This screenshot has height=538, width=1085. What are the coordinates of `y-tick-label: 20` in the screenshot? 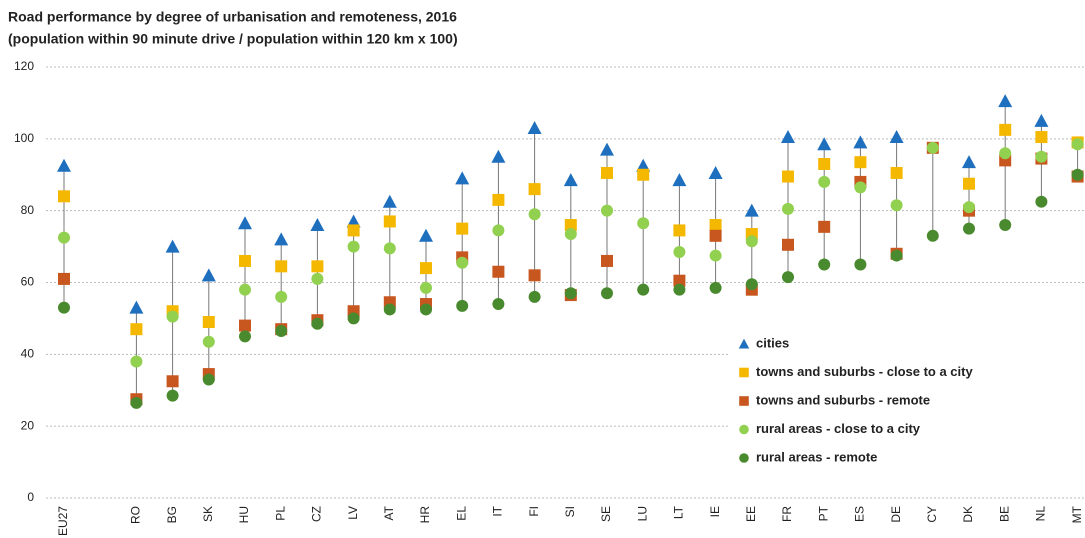 It's located at (28, 425).